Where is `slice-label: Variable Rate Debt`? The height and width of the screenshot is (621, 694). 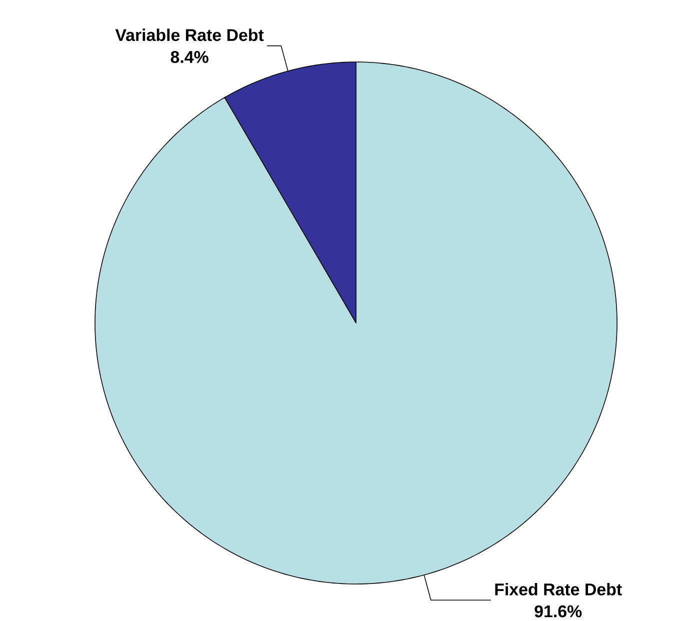 slice-label: Variable Rate Debt is located at coordinates (189, 35).